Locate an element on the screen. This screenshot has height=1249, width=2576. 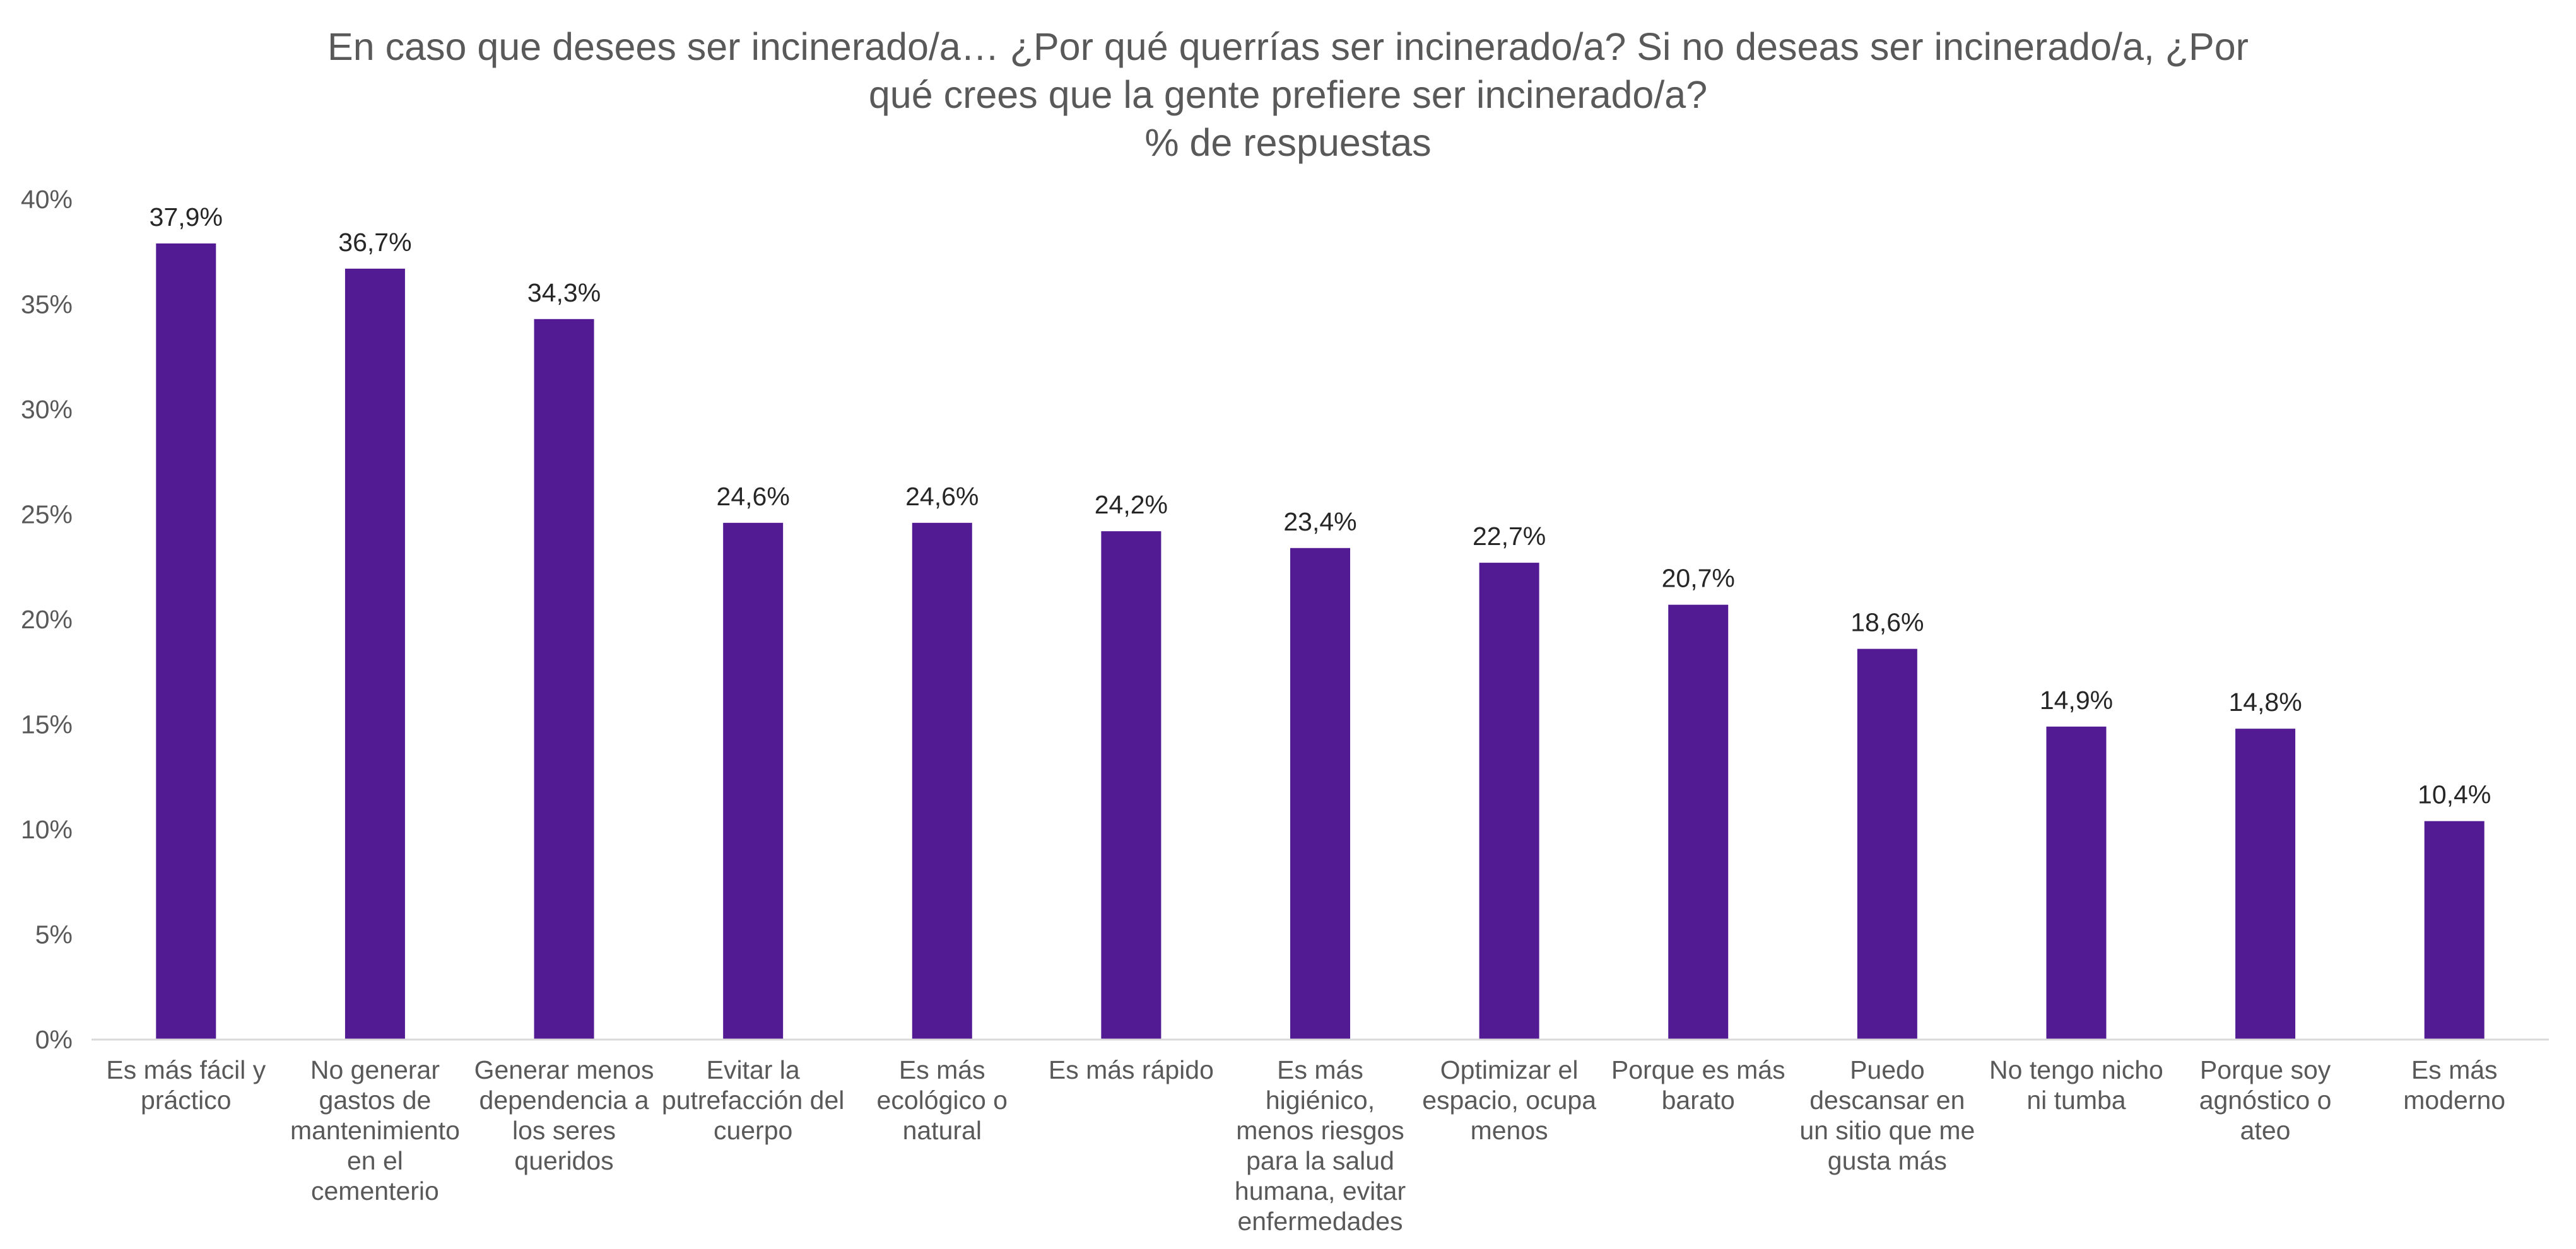
x-tick-label-line: putrefacción del is located at coordinates (753, 1100).